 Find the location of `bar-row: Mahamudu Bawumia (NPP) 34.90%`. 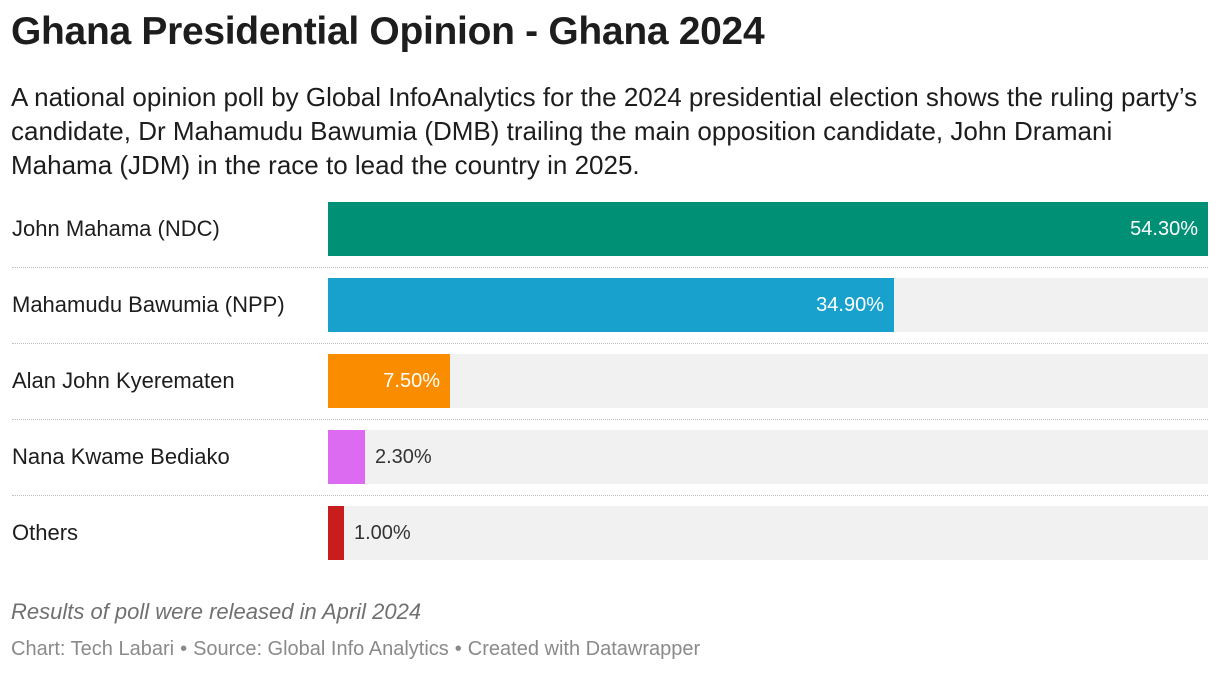

bar-row: Mahamudu Bawumia (NPP) 34.90% is located at coordinates (610, 305).